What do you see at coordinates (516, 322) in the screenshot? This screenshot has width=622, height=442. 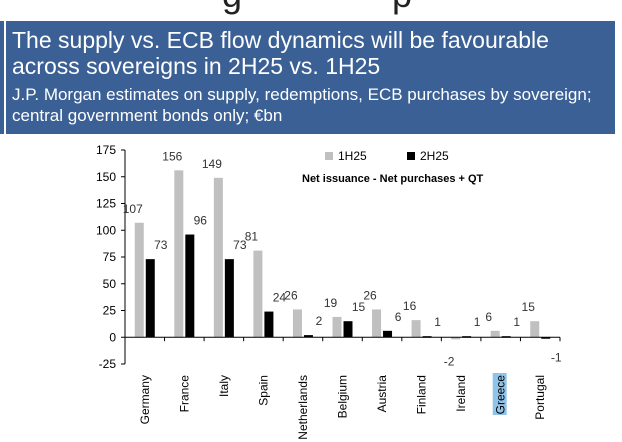 I see `data-label-2h25-greece: 1` at bounding box center [516, 322].